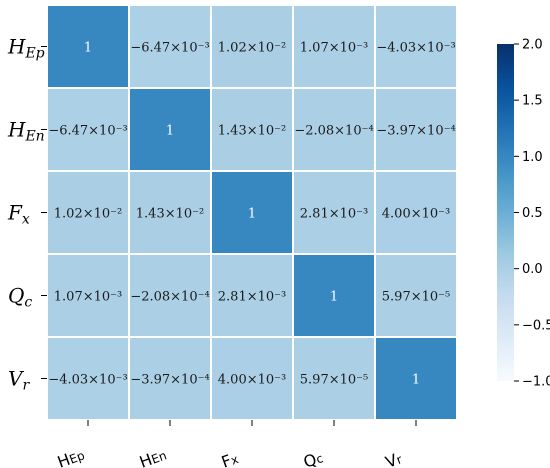 Image resolution: width=550 pixels, height=468 pixels. Describe the element at coordinates (26, 131) in the screenshot. I see `row-label: HEn` at that location.